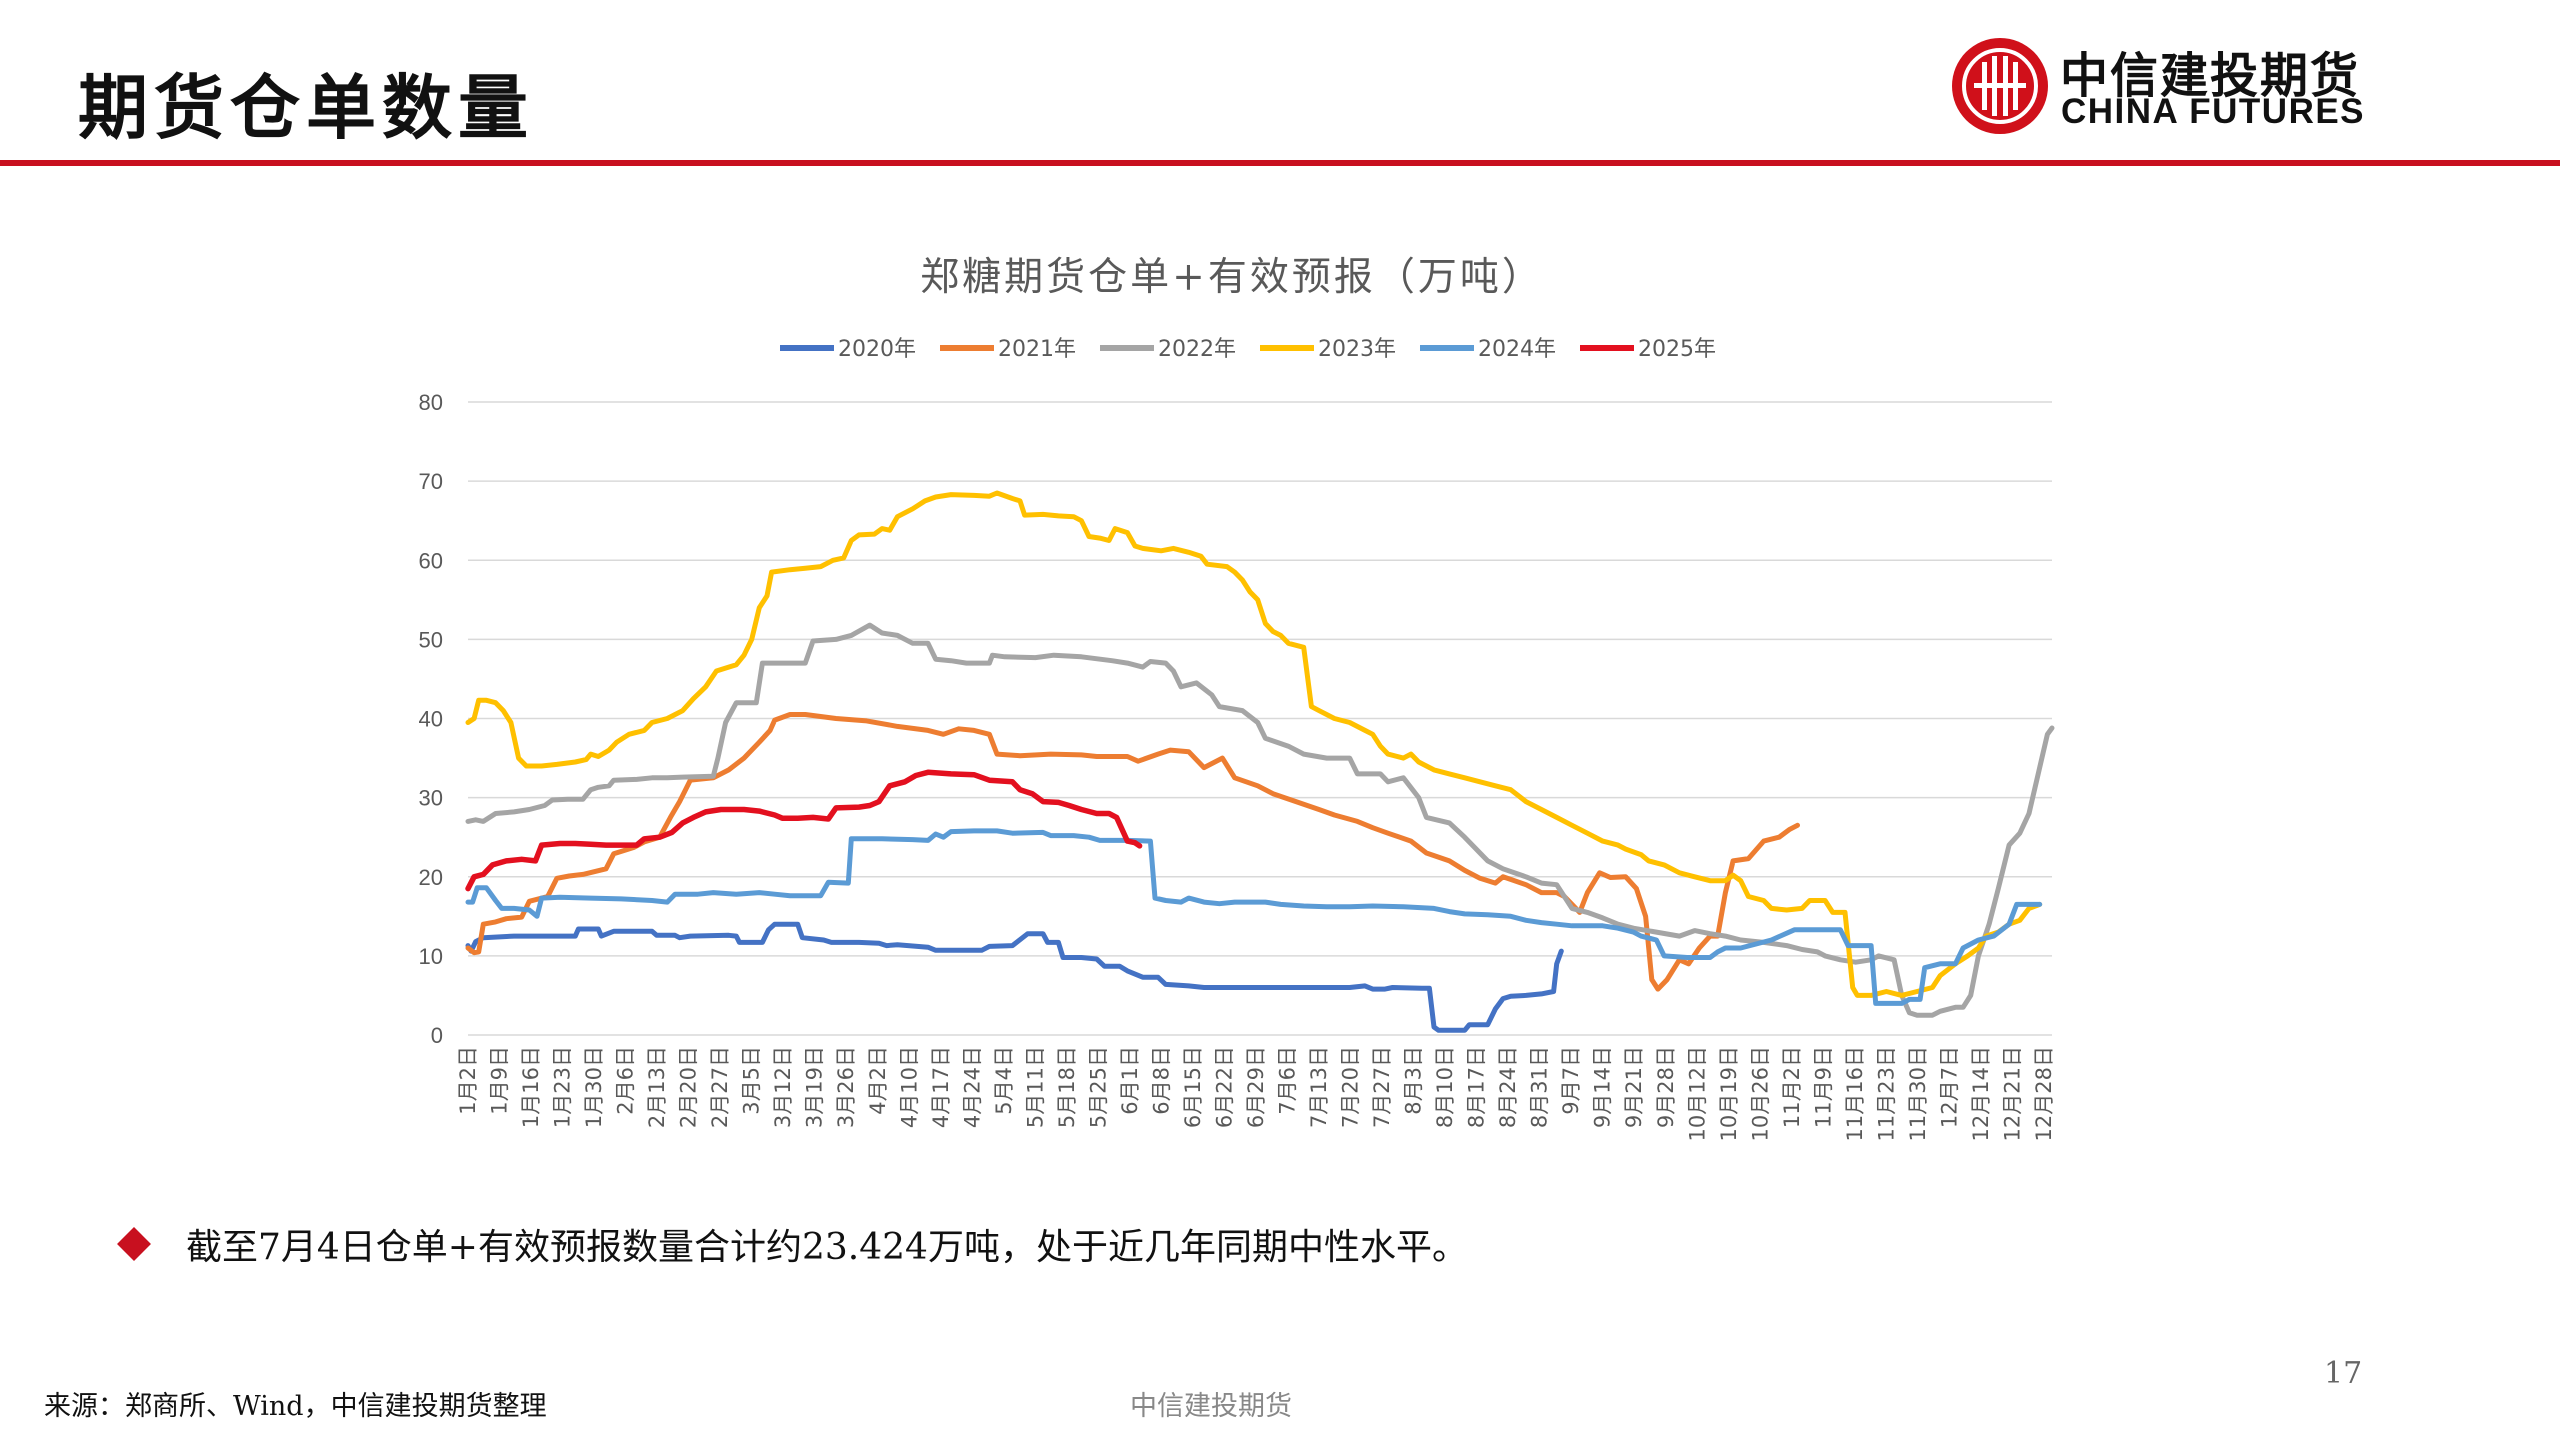 The height and width of the screenshot is (1440, 2560). Describe the element at coordinates (1256, 1087) in the screenshot. I see `x-tick-label: 6月29日` at that location.